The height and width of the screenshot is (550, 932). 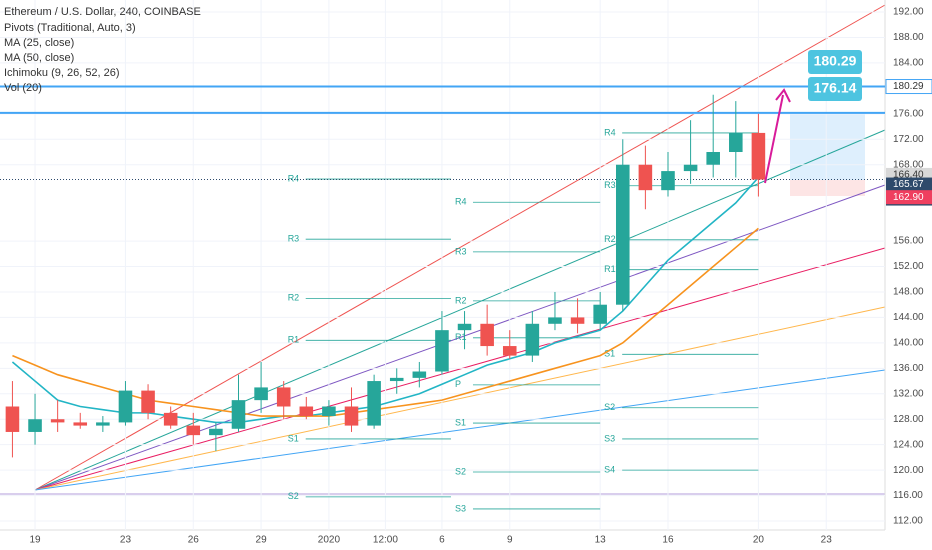 I want to click on x-tick-label: 26, so click(x=194, y=540).